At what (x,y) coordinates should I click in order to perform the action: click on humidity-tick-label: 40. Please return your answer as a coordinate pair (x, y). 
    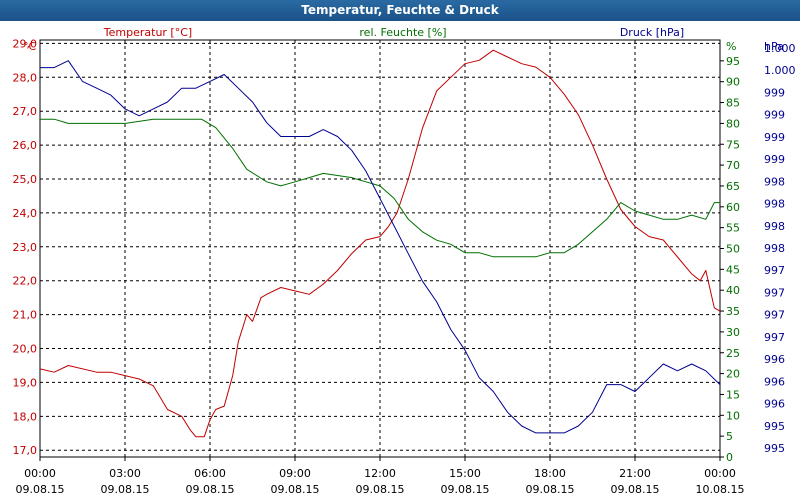
    Looking at the image, I should click on (733, 290).